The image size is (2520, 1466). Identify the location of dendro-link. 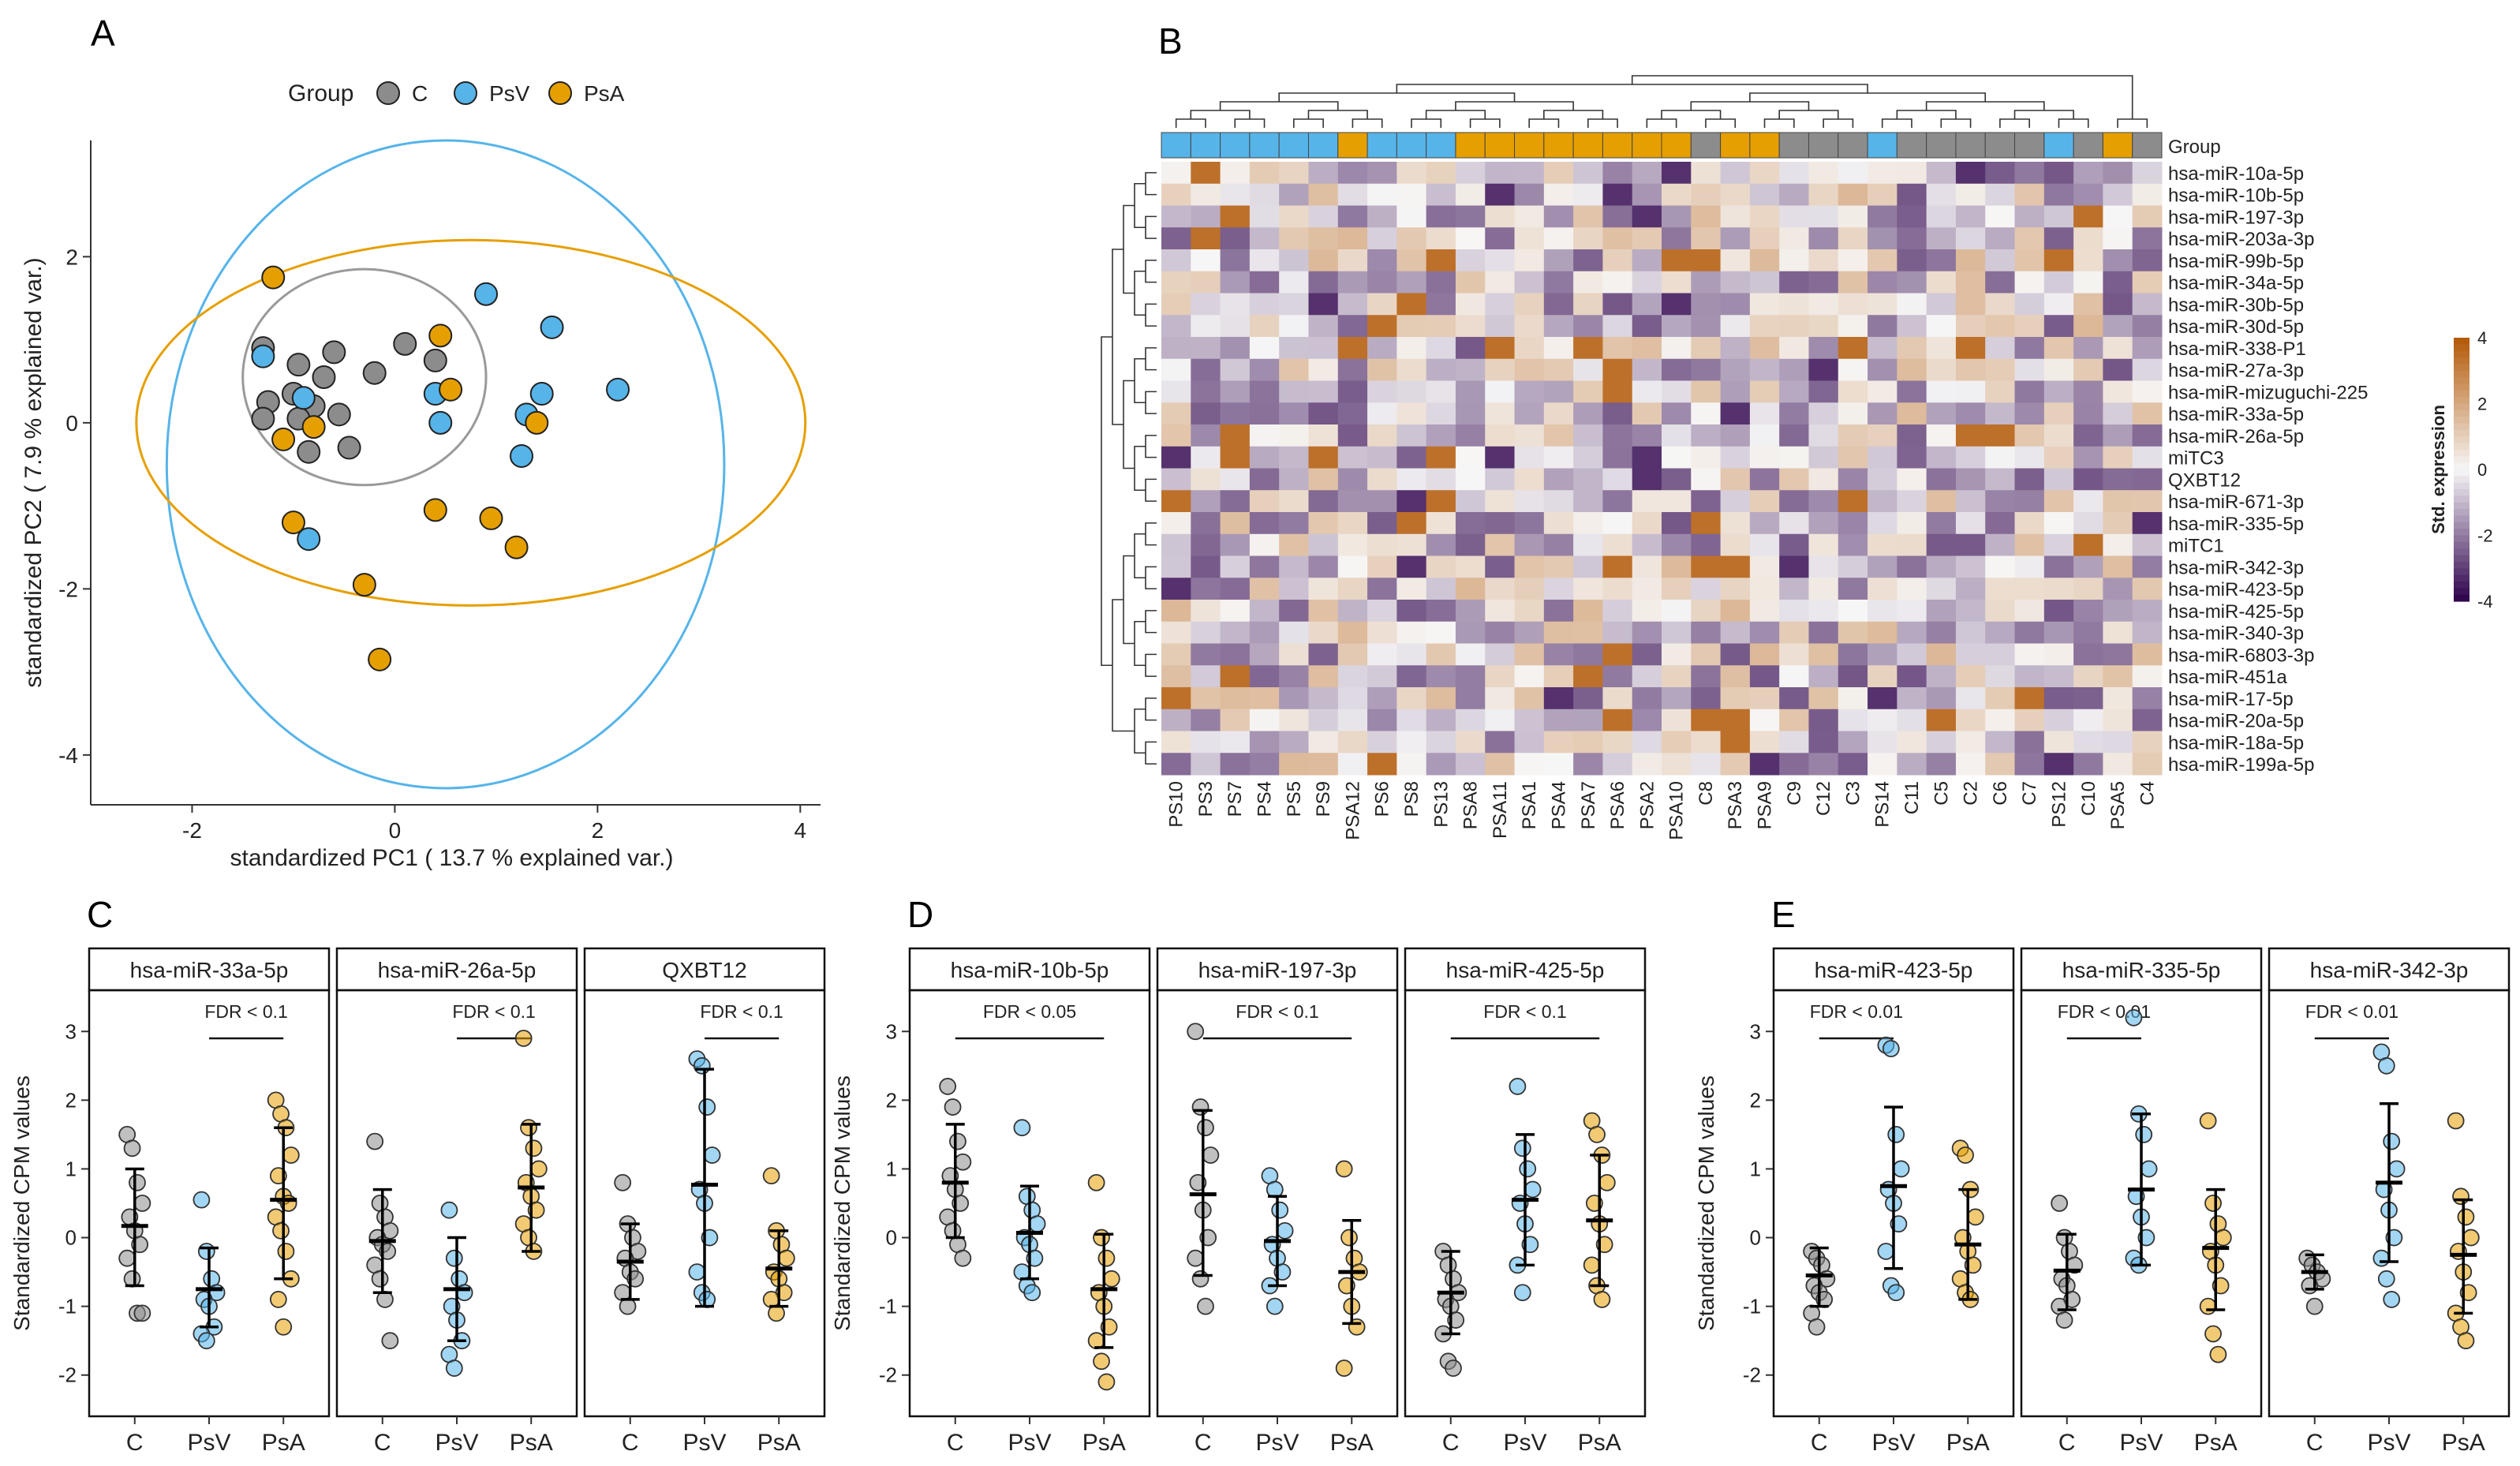
(1455, 115).